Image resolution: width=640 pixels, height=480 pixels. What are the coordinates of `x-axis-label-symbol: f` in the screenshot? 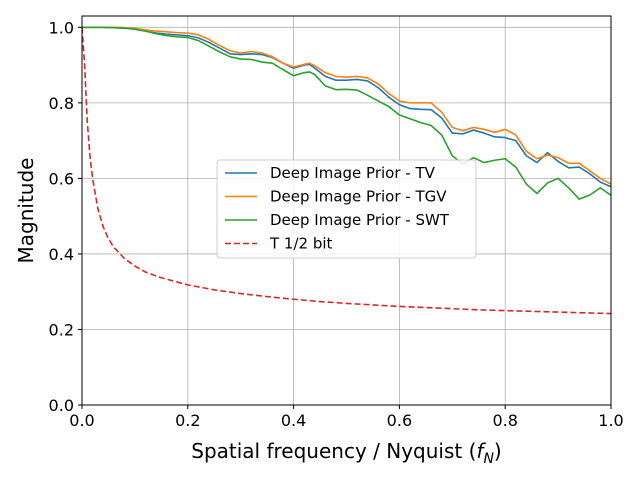 It's located at (481, 451).